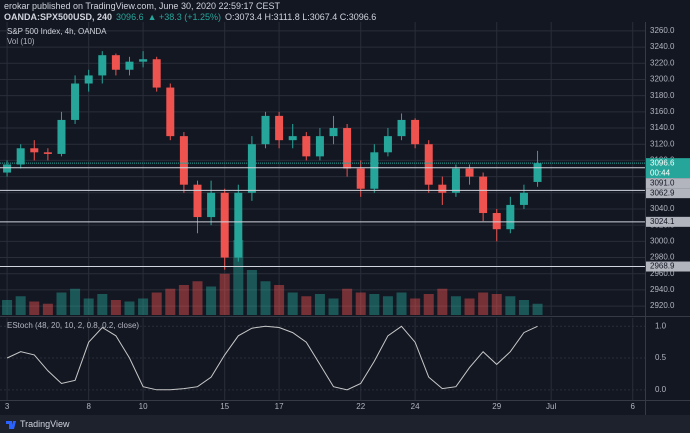 The width and height of the screenshot is (690, 433). What do you see at coordinates (345, 424) in the screenshot?
I see `footer: TradingView` at bounding box center [345, 424].